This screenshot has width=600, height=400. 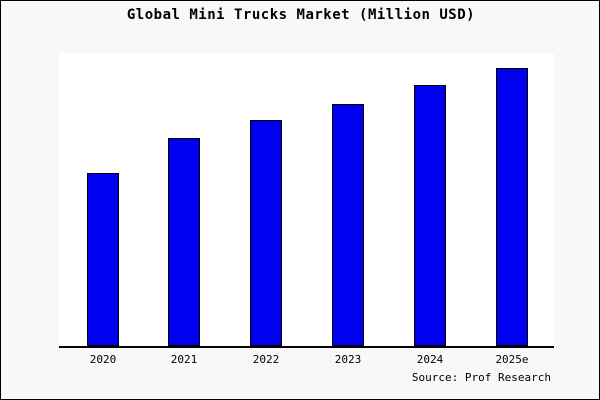 I want to click on bar-2020, so click(x=103, y=259).